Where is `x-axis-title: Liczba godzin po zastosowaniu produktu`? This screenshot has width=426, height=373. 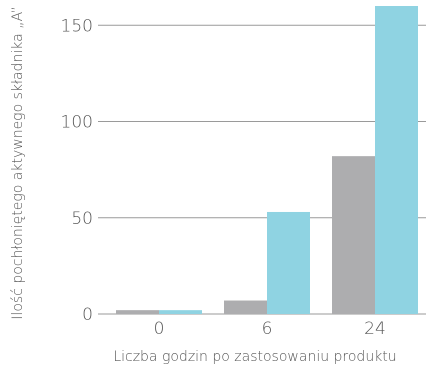 x-axis-title: Liczba godzin po zastosowaniu produktu is located at coordinates (254, 357).